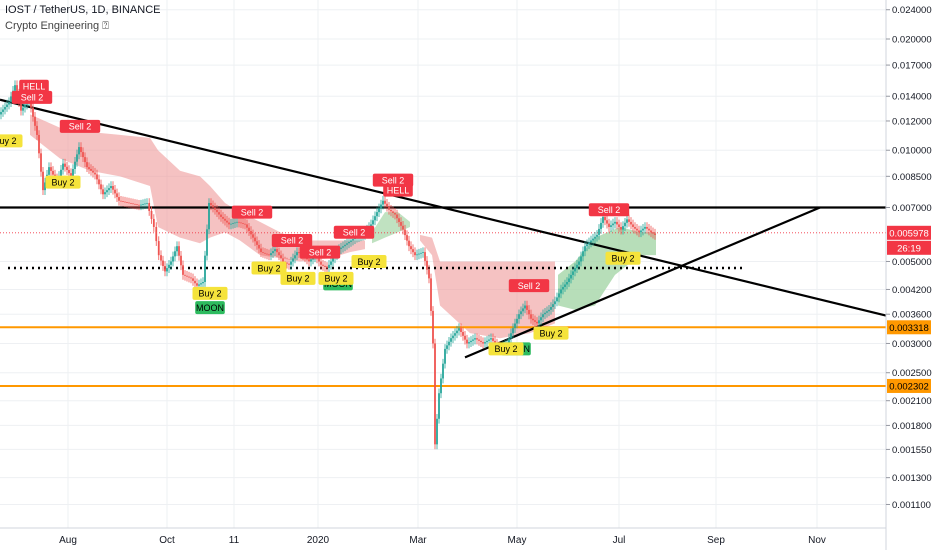  I want to click on y-tick-label: 0.004200, so click(912, 290).